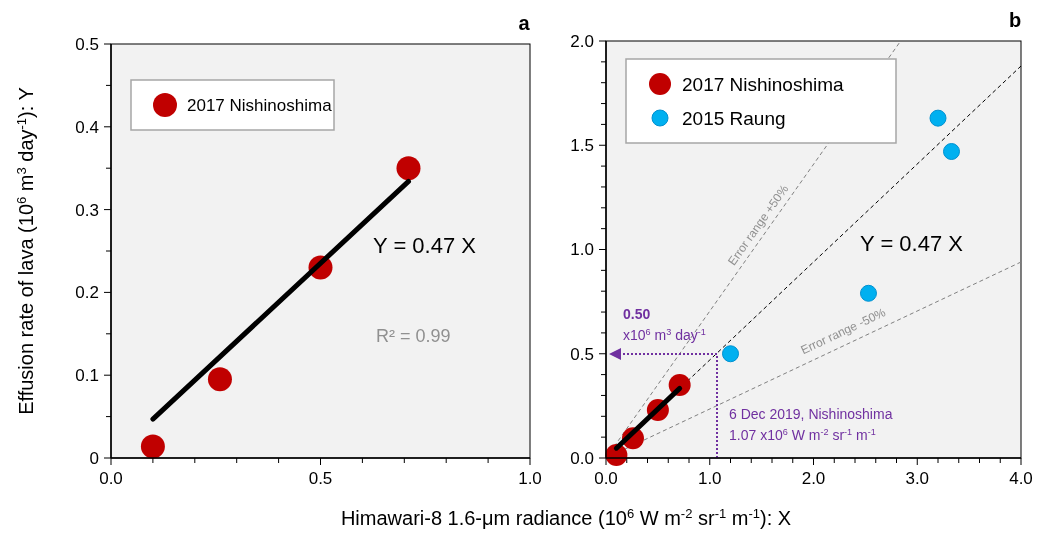 This screenshot has width=1037, height=543. Describe the element at coordinates (811, 413) in the screenshot. I see `annotation: 6 Dec 2019, Nishinoshima` at that location.